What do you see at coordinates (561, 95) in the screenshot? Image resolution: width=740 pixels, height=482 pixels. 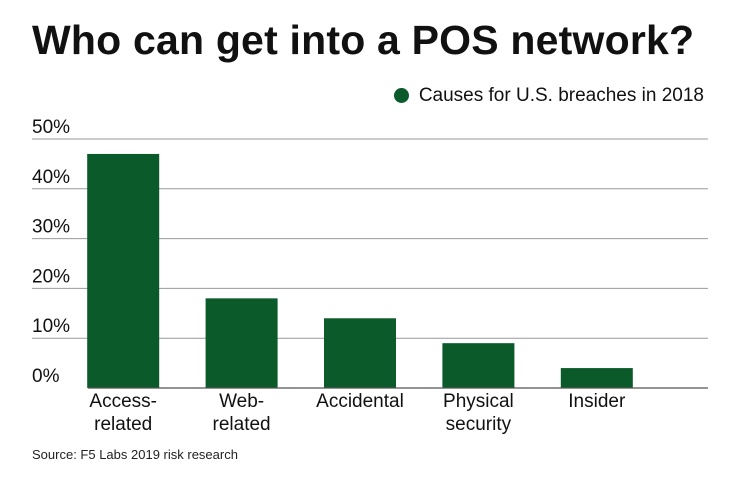 I see `legend-label: Causes for U.S. breaches in 2018` at bounding box center [561, 95].